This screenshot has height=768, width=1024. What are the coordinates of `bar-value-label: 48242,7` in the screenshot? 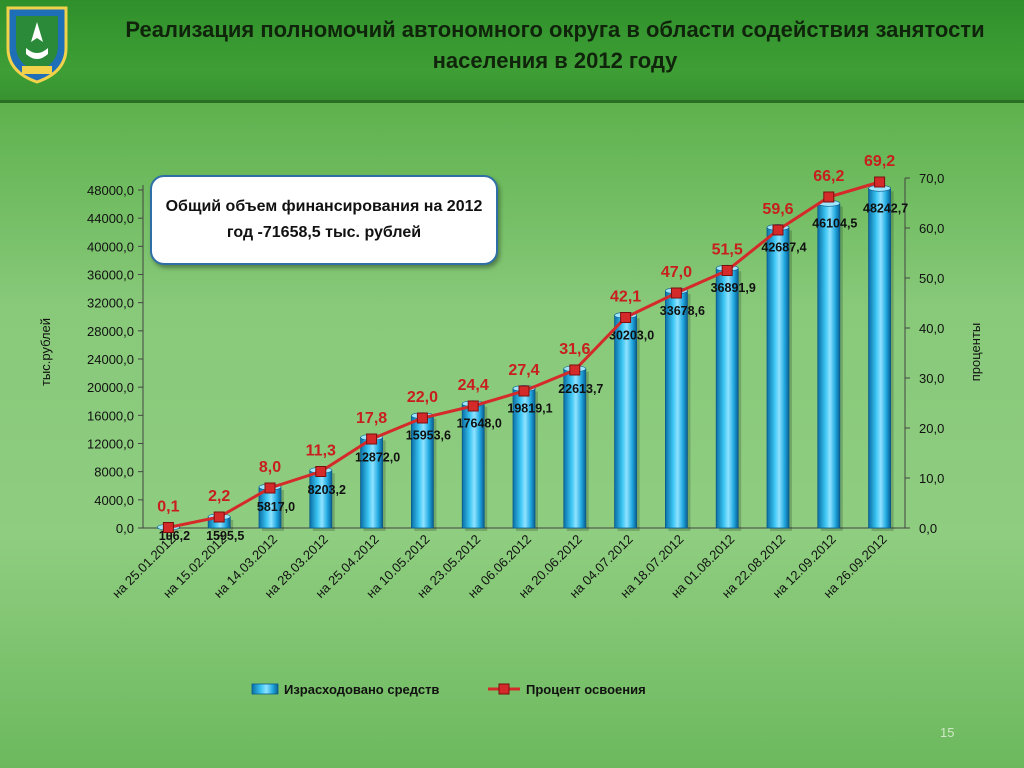 It's located at (885, 208).